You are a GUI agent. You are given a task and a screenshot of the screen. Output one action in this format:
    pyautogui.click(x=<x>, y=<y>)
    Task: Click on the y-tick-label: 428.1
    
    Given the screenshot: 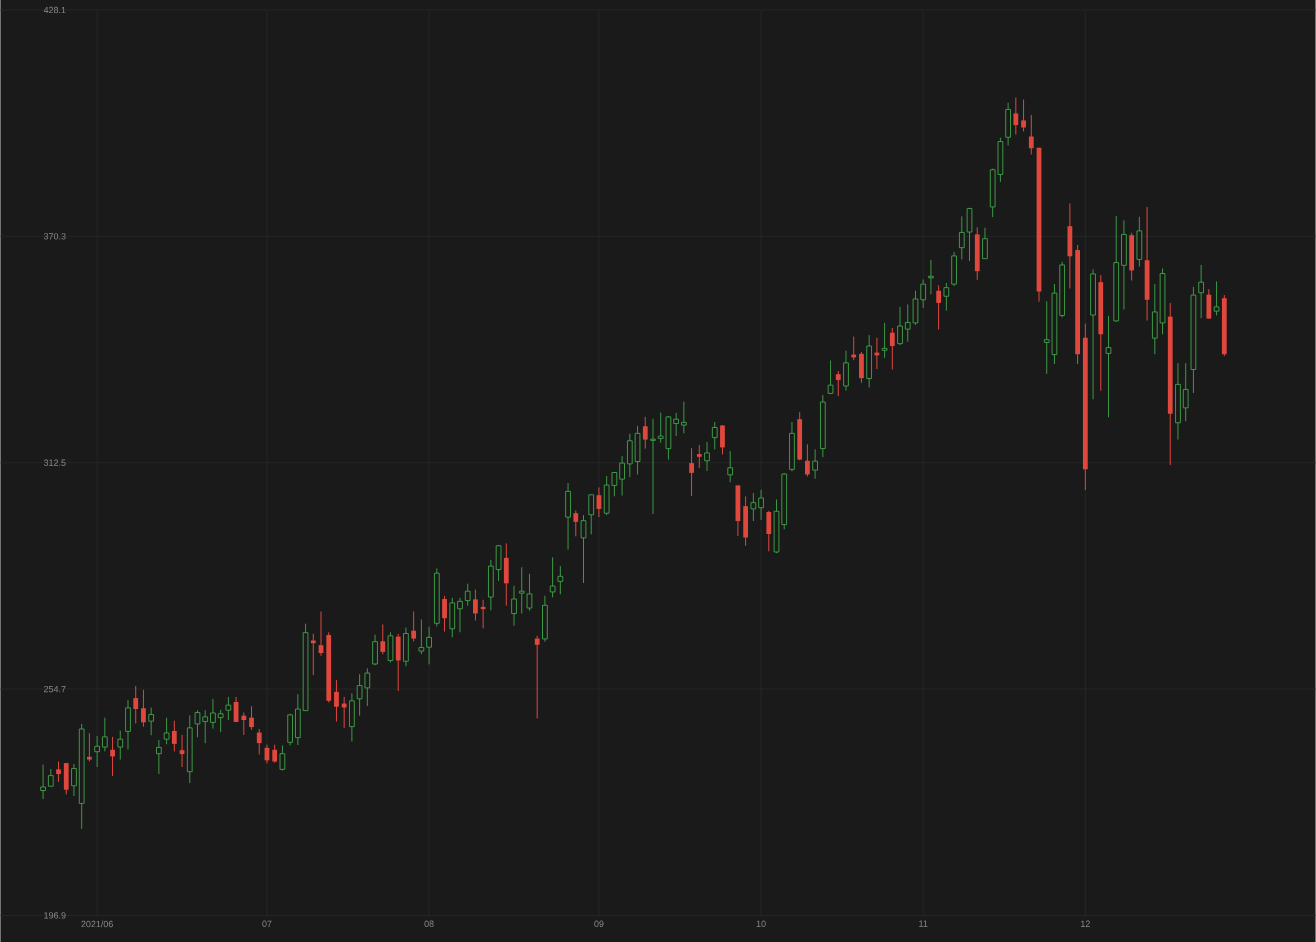 What is the action you would take?
    pyautogui.click(x=54, y=9)
    